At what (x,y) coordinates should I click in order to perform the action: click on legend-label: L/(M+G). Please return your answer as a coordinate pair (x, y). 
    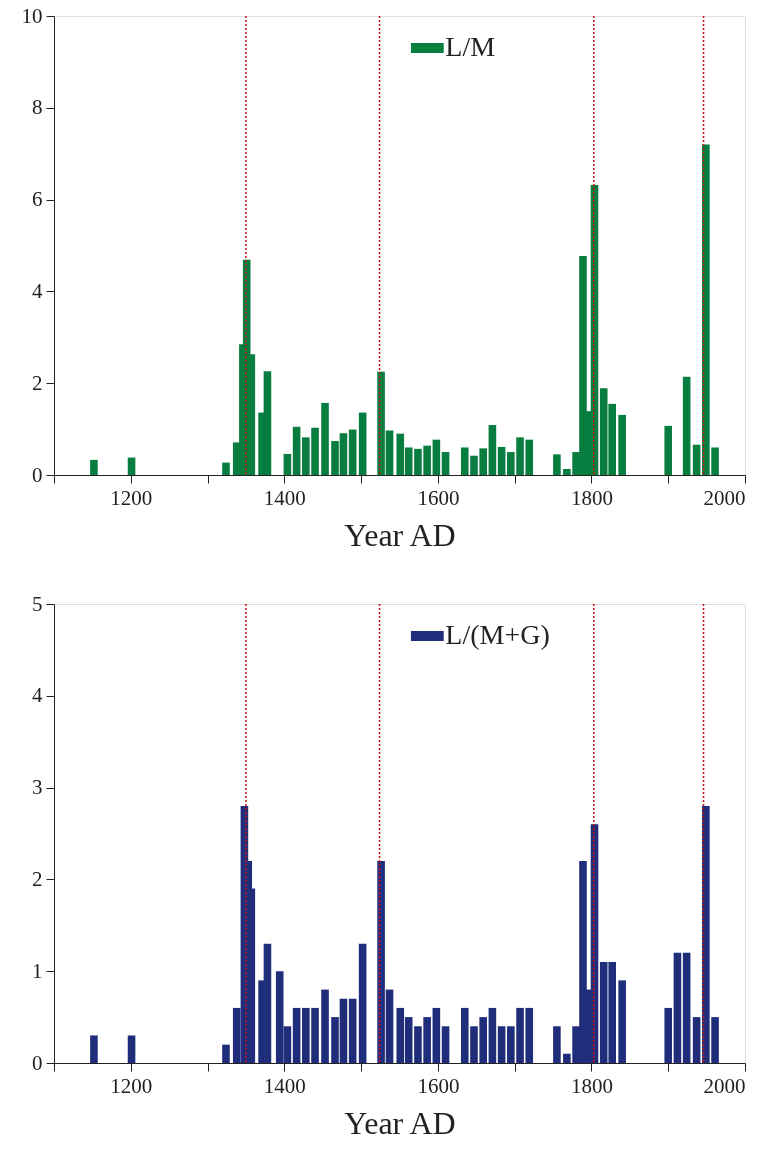
    Looking at the image, I should click on (497, 634).